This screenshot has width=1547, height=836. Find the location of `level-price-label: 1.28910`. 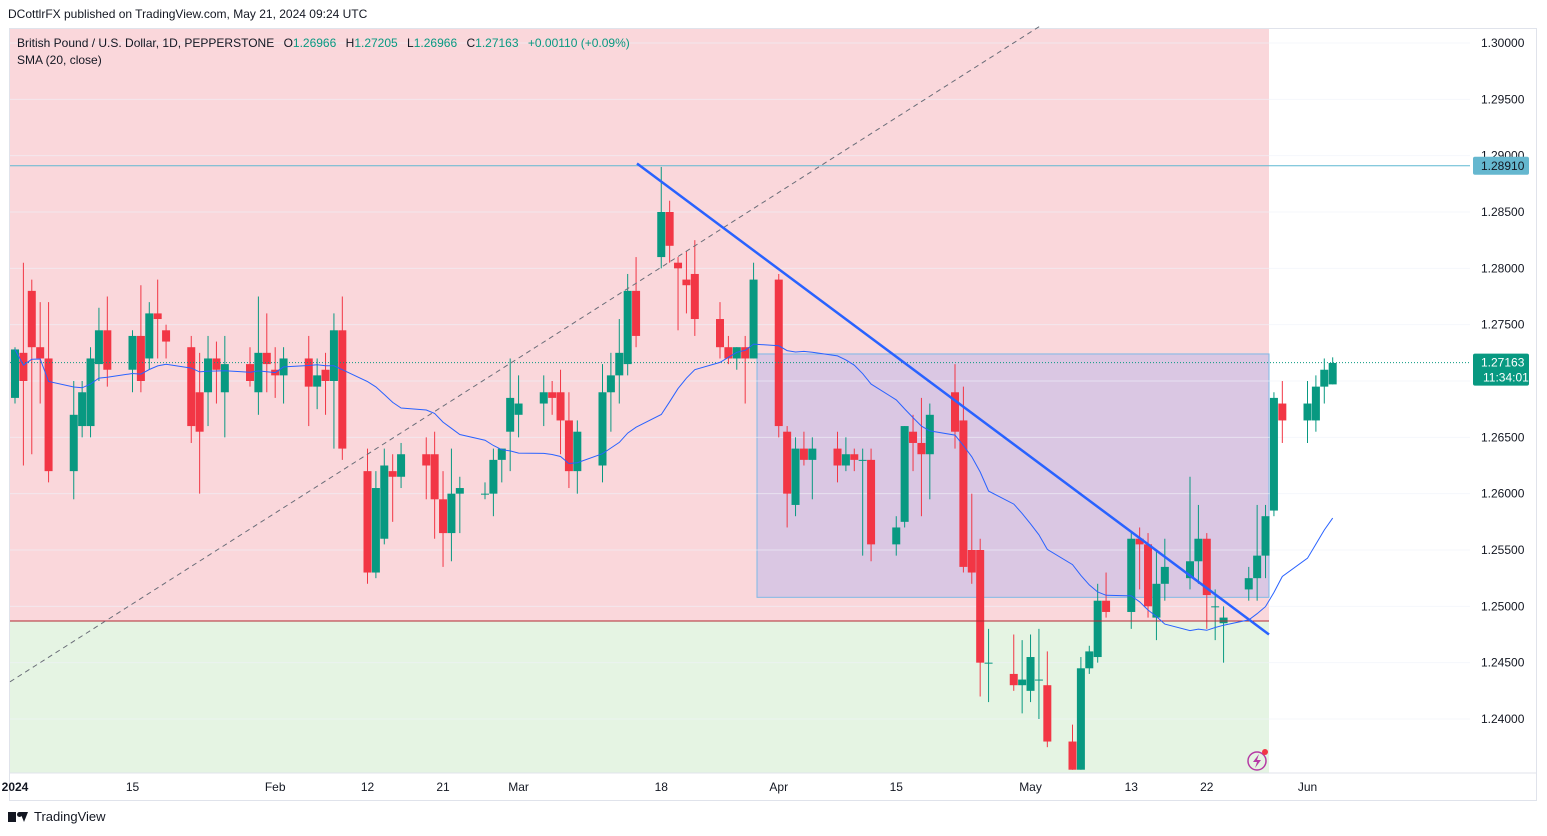

level-price-label: 1.28910 is located at coordinates (1503, 166).